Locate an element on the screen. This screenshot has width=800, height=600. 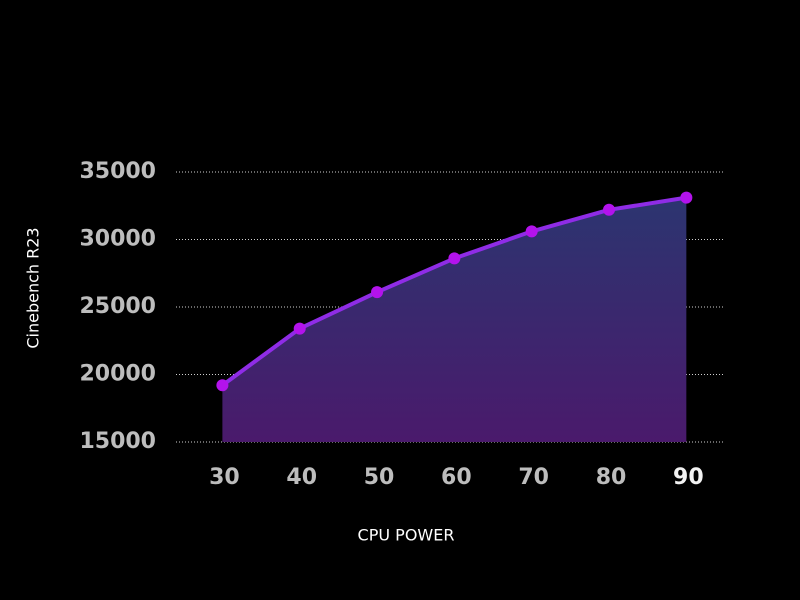
x-tick-label: 80 is located at coordinates (611, 477).